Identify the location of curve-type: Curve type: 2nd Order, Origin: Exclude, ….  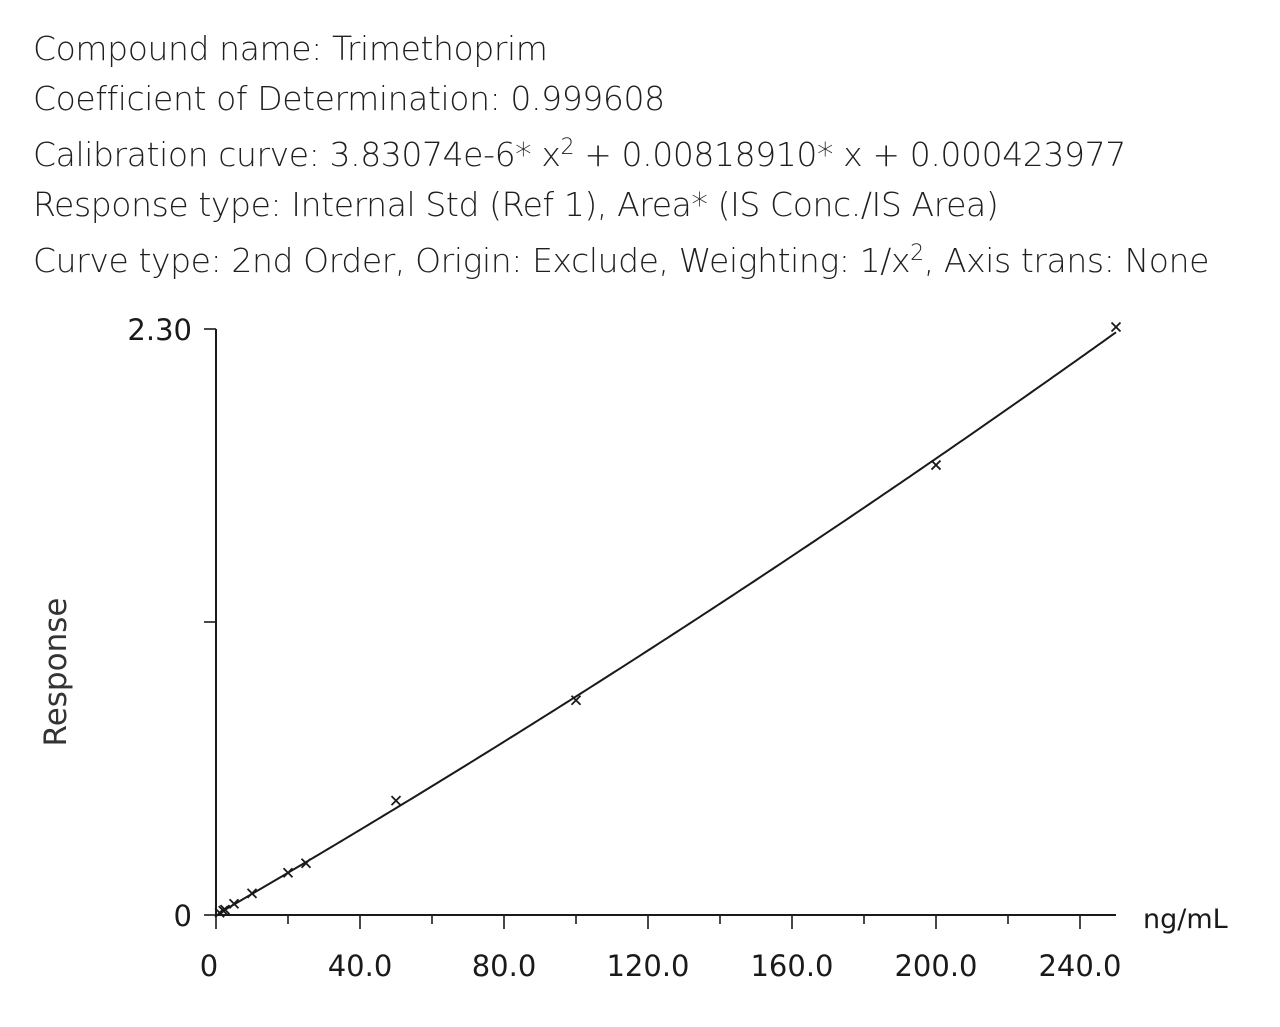
(621, 257).